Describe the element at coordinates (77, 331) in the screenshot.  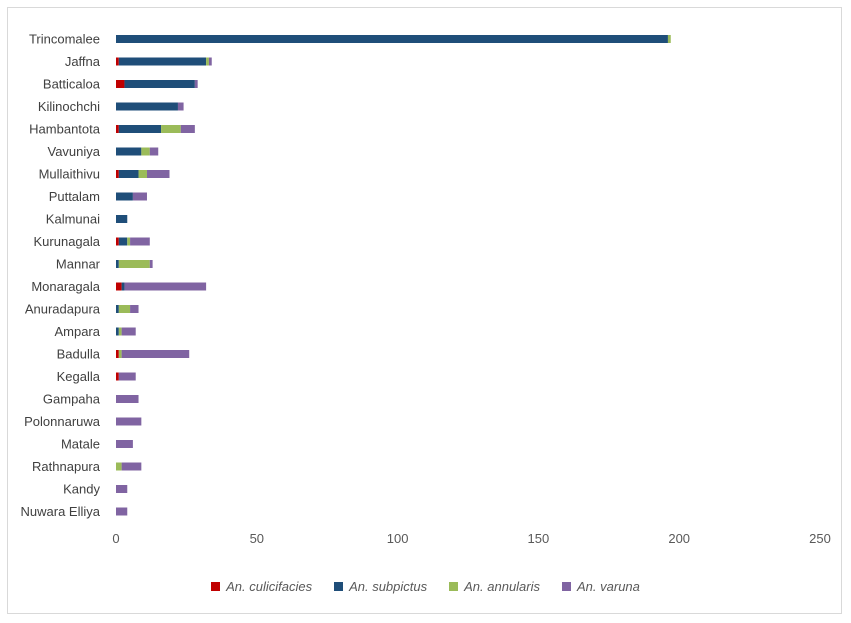
I see `category-label: Ampara` at that location.